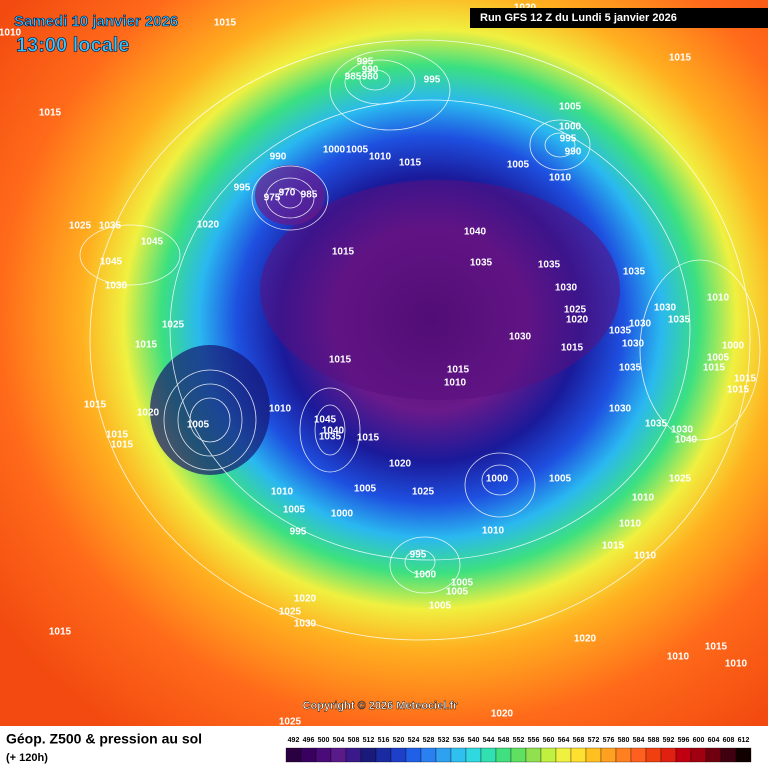 The height and width of the screenshot is (773, 768). I want to click on scale-label: 512, so click(369, 740).